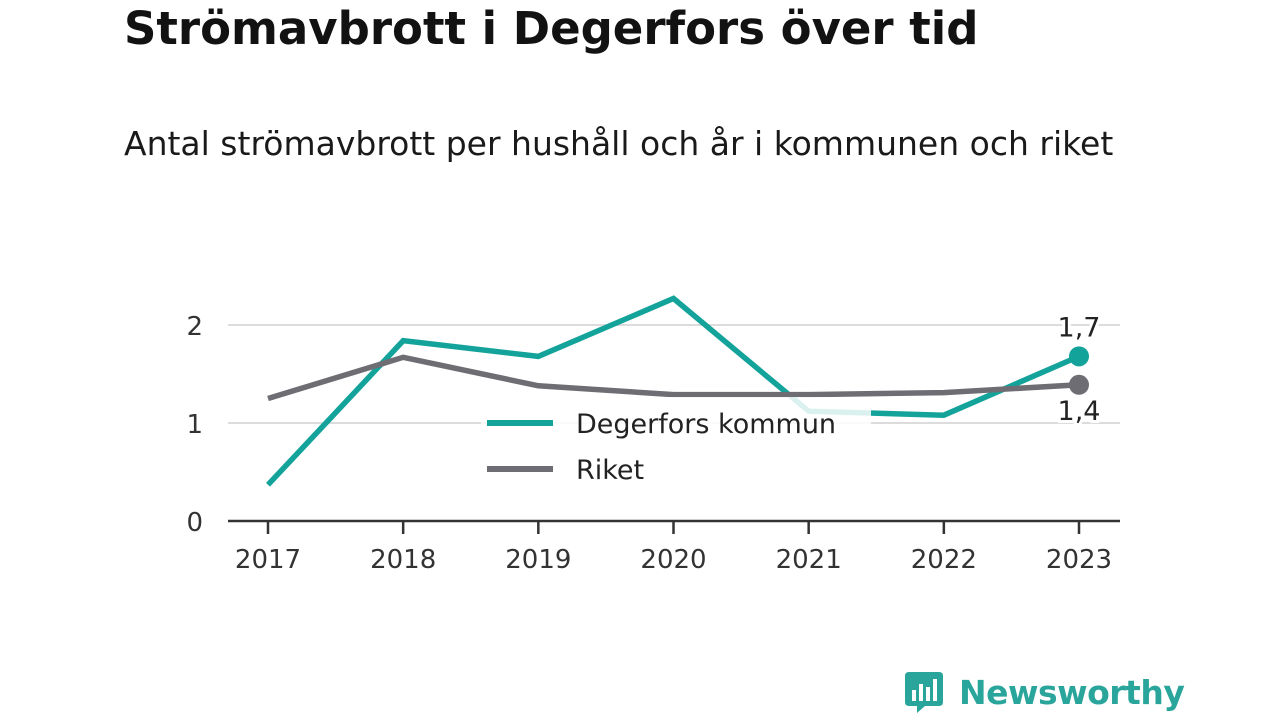 Image resolution: width=1280 pixels, height=720 pixels. What do you see at coordinates (610, 470) in the screenshot?
I see `legend-label: Riket` at bounding box center [610, 470].